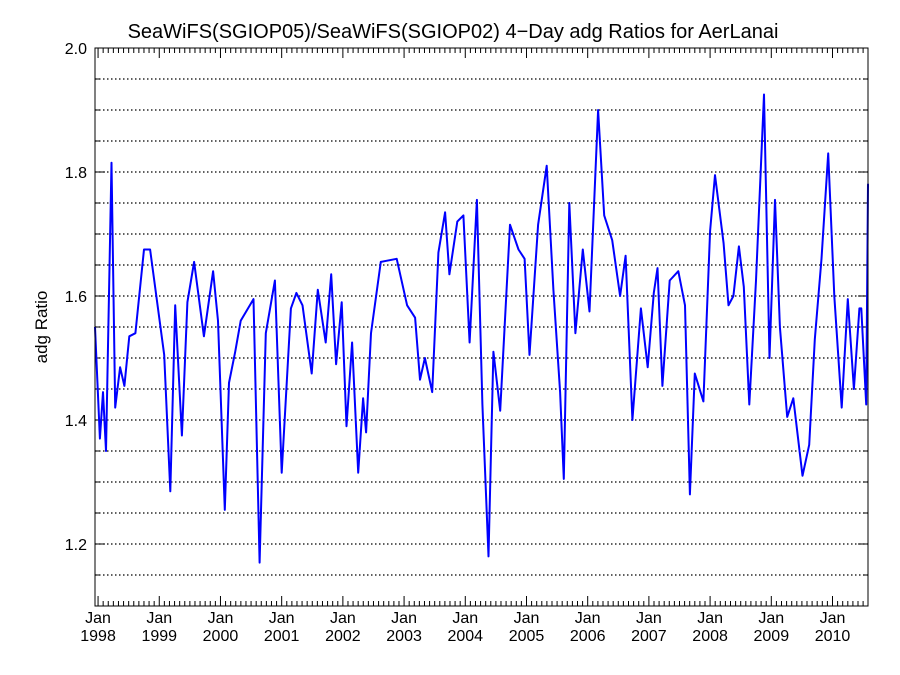 The image size is (900, 675). I want to click on y-tick-label: 1.4, so click(76, 421).